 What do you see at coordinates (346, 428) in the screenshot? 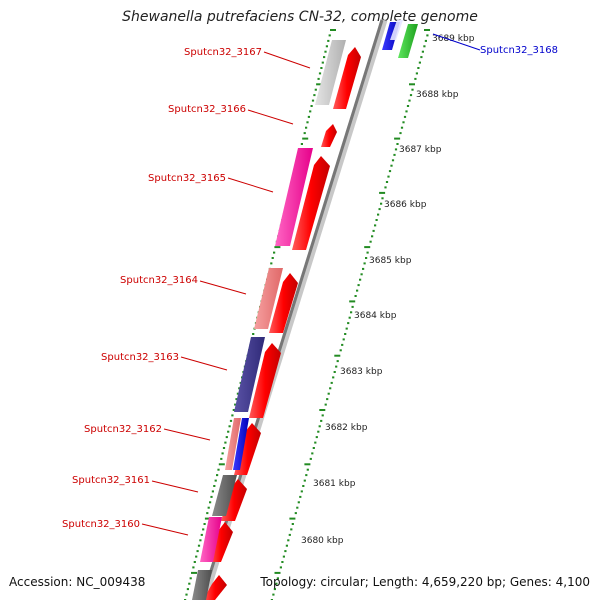
I see `scale-label-3682: 3682 kbp` at bounding box center [346, 428].